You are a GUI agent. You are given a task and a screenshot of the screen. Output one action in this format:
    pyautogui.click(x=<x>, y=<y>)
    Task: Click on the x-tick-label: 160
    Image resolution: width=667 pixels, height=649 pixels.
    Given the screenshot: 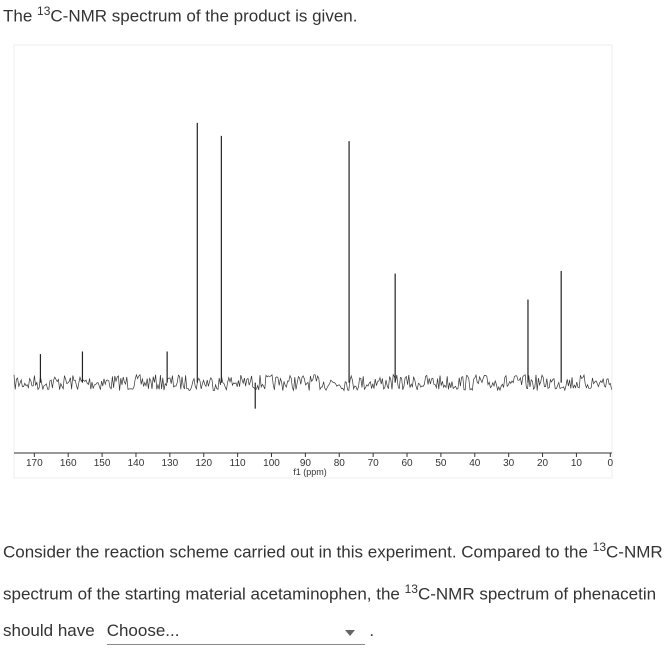 What is the action you would take?
    pyautogui.click(x=68, y=463)
    